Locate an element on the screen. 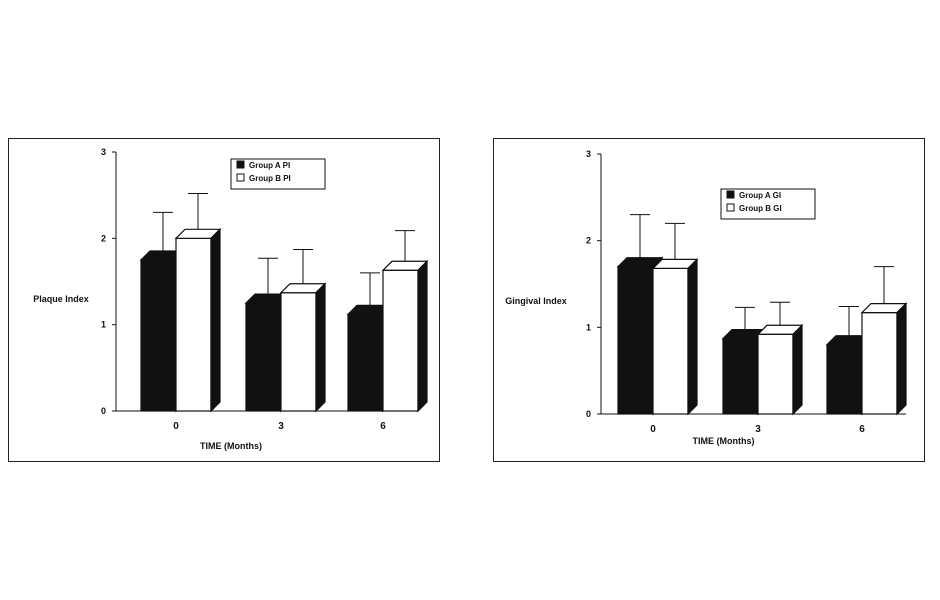 This screenshot has height=600, width=940. chart-legend: Group A GI Group B GI is located at coordinates (768, 204).